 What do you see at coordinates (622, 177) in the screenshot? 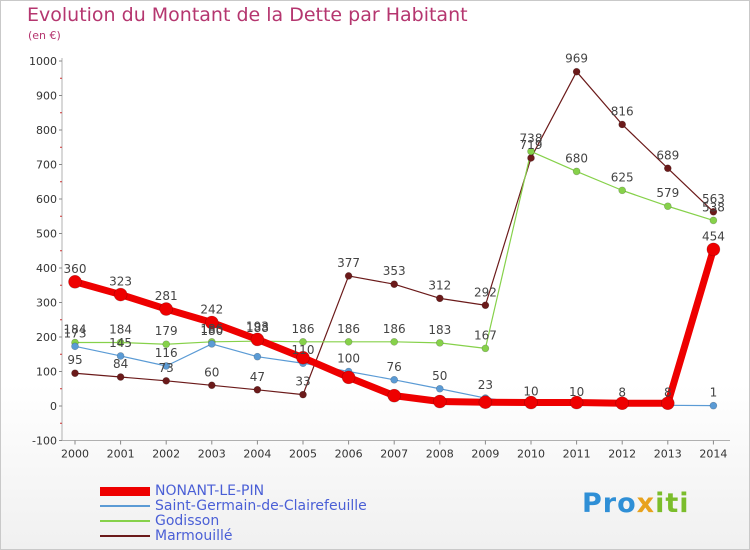
I see `data-label: 625` at bounding box center [622, 177].